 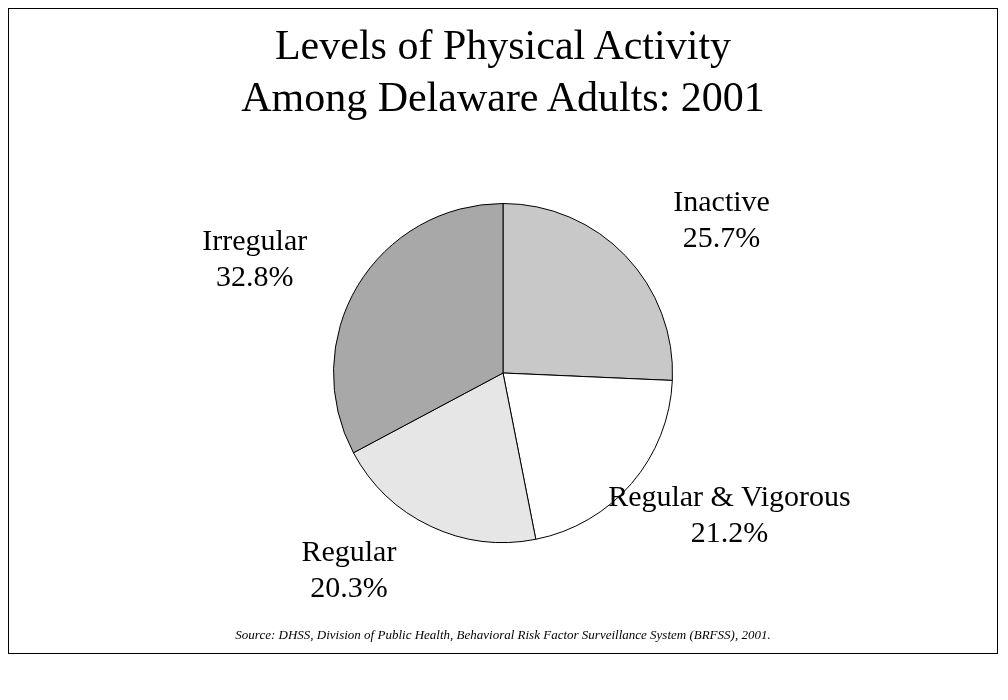 I want to click on slice-label: Regular, so click(x=349, y=551).